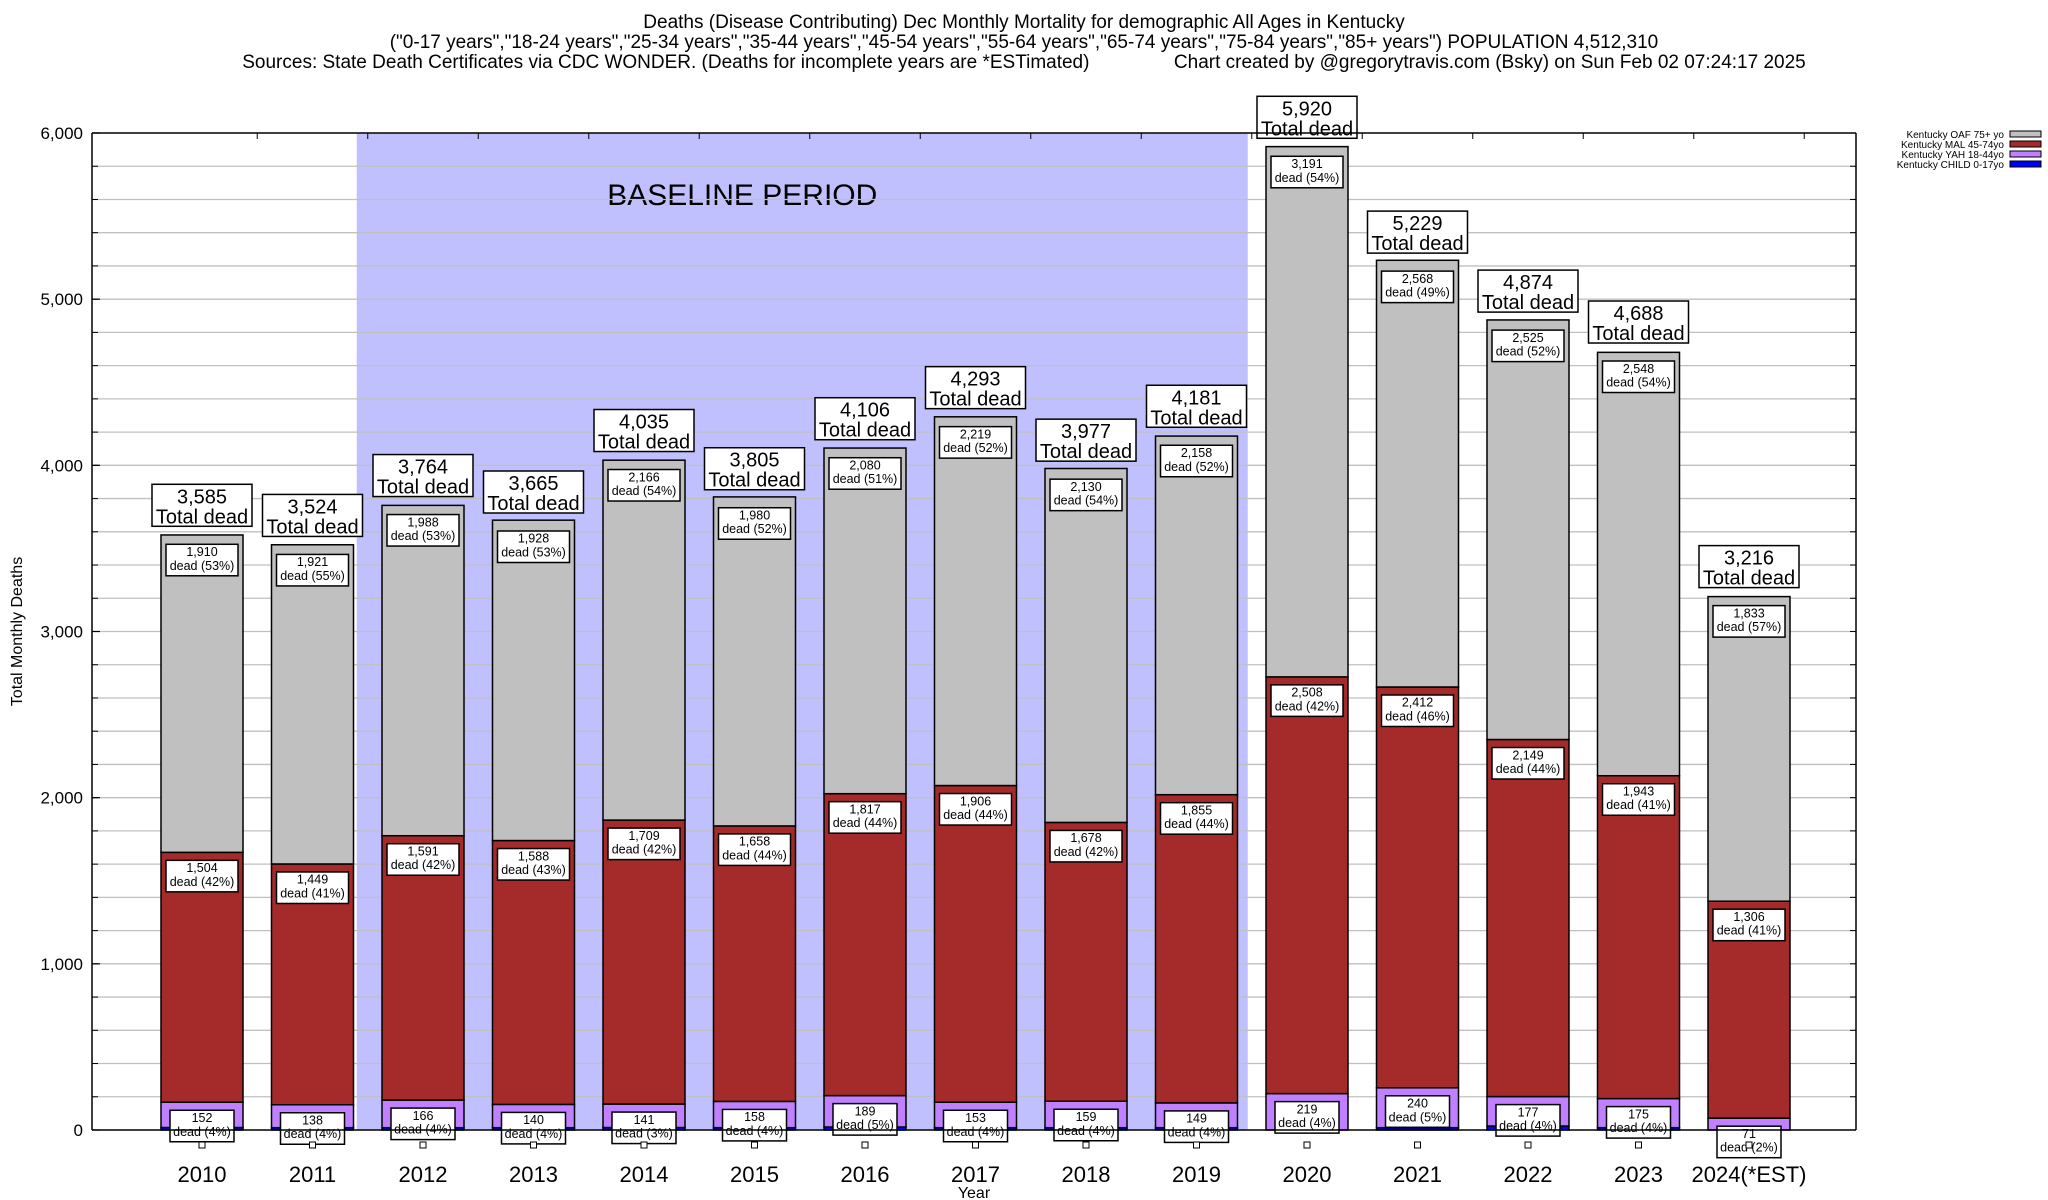 The width and height of the screenshot is (2048, 1200). What do you see at coordinates (61, 798) in the screenshot?
I see `y-tick-label: 2,000` at bounding box center [61, 798].